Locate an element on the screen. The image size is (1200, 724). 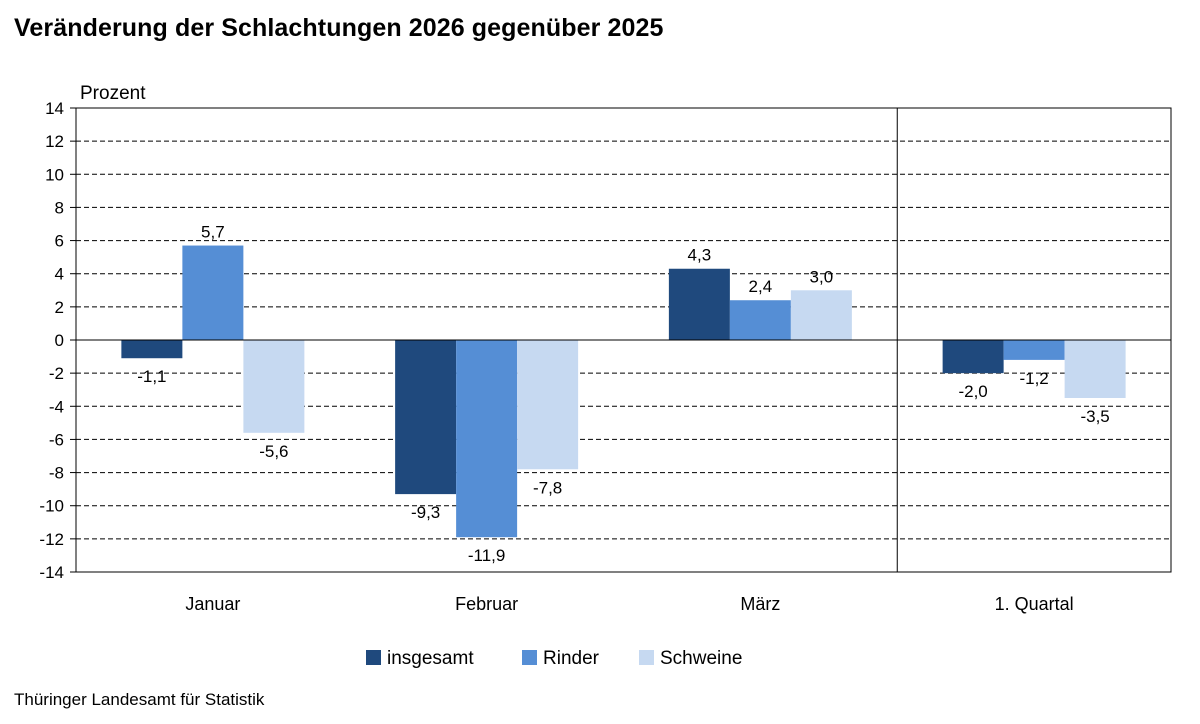
data-label: 5,7 is located at coordinates (213, 232).